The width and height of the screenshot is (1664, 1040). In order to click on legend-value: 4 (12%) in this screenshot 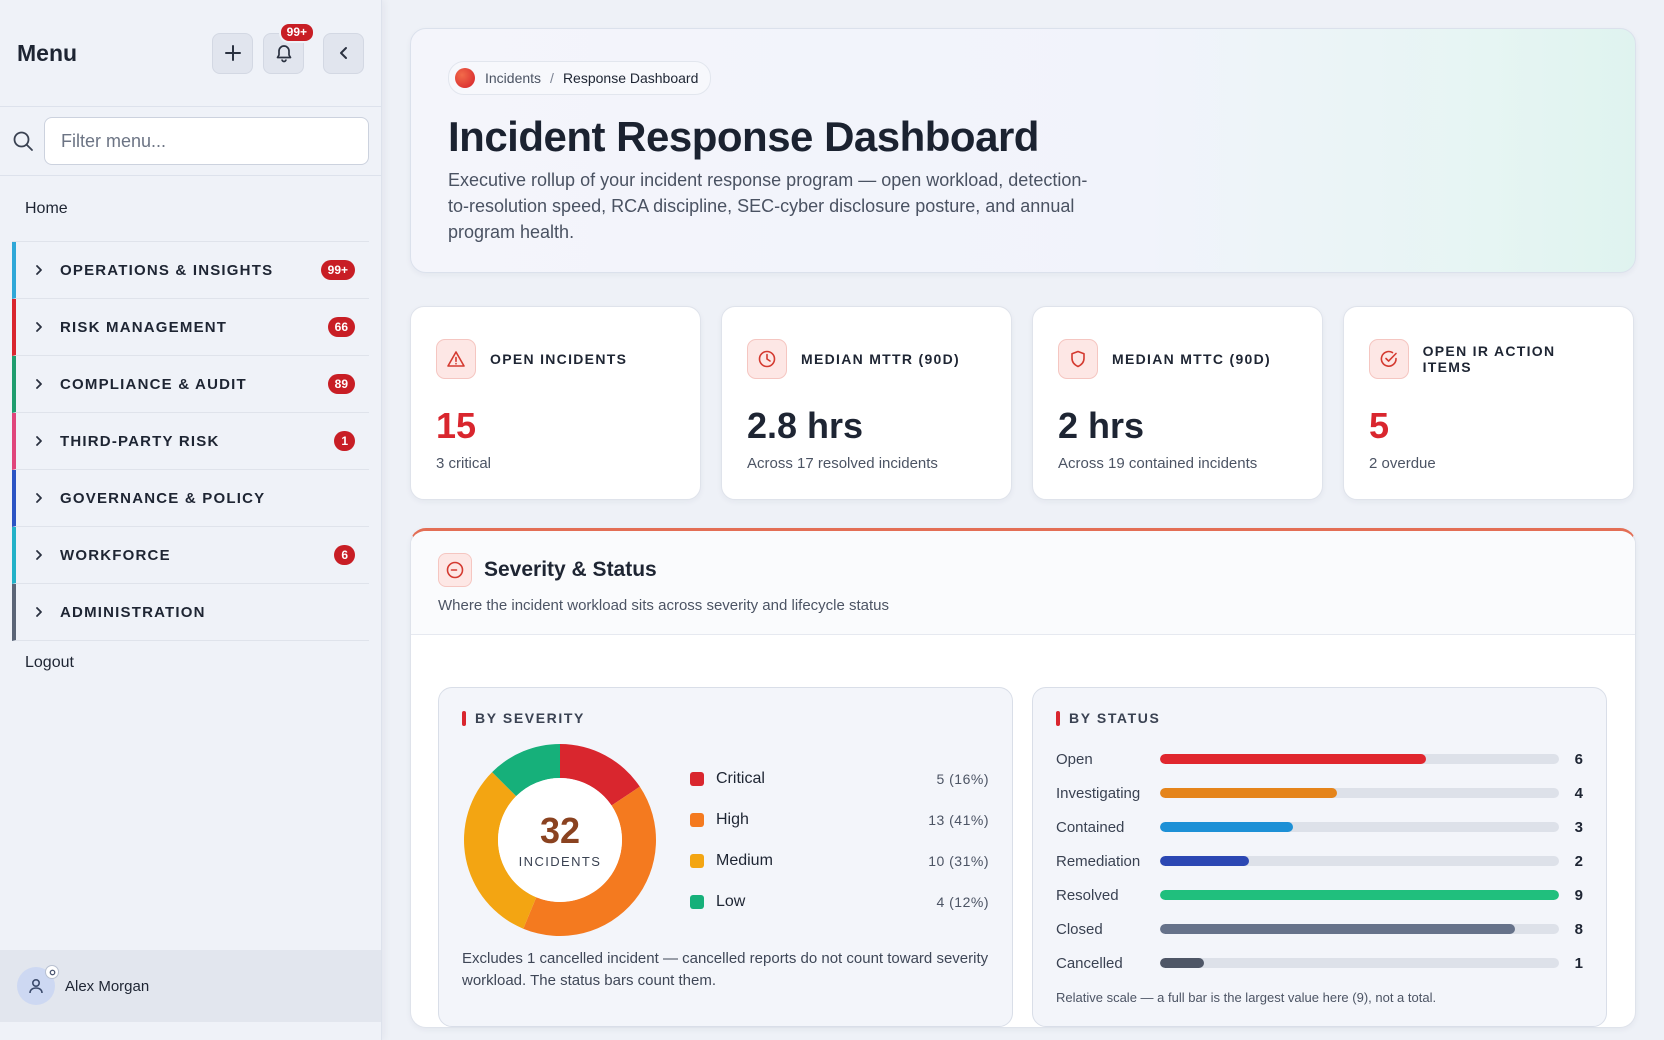, I will do `click(962, 901)`.